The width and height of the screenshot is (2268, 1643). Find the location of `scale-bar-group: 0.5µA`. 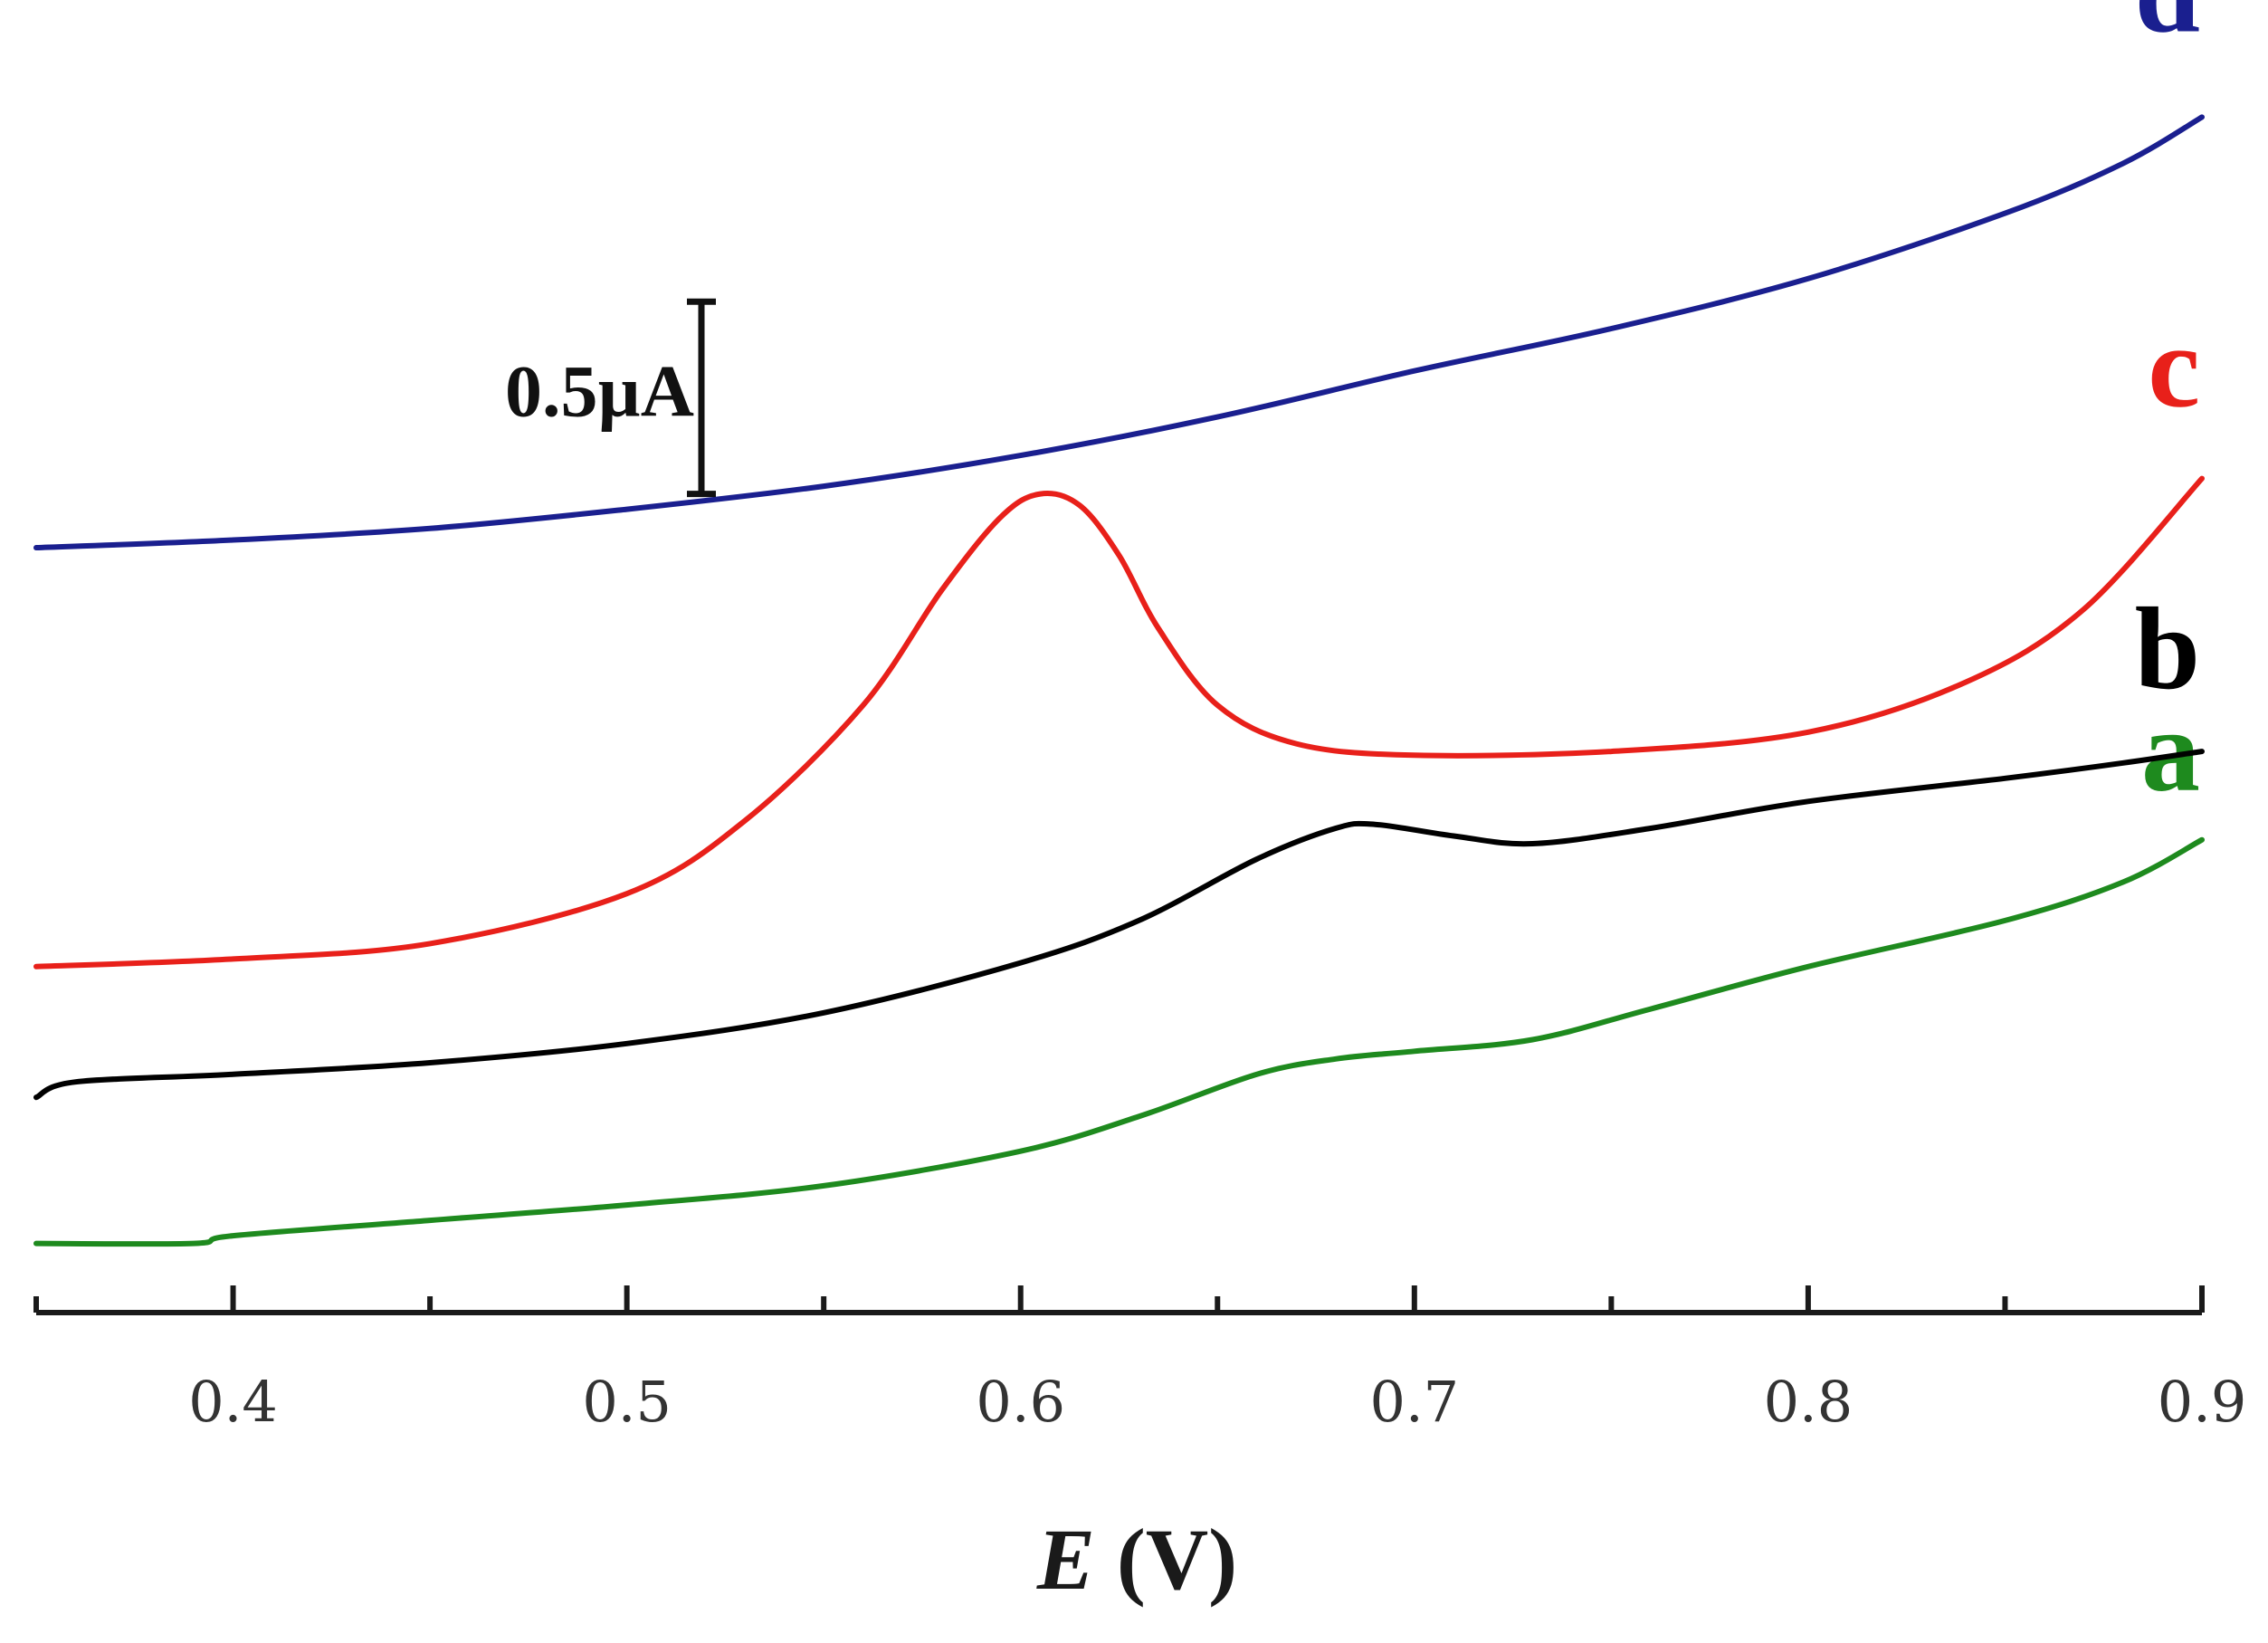

scale-bar-group: 0.5µA is located at coordinates (610, 398).